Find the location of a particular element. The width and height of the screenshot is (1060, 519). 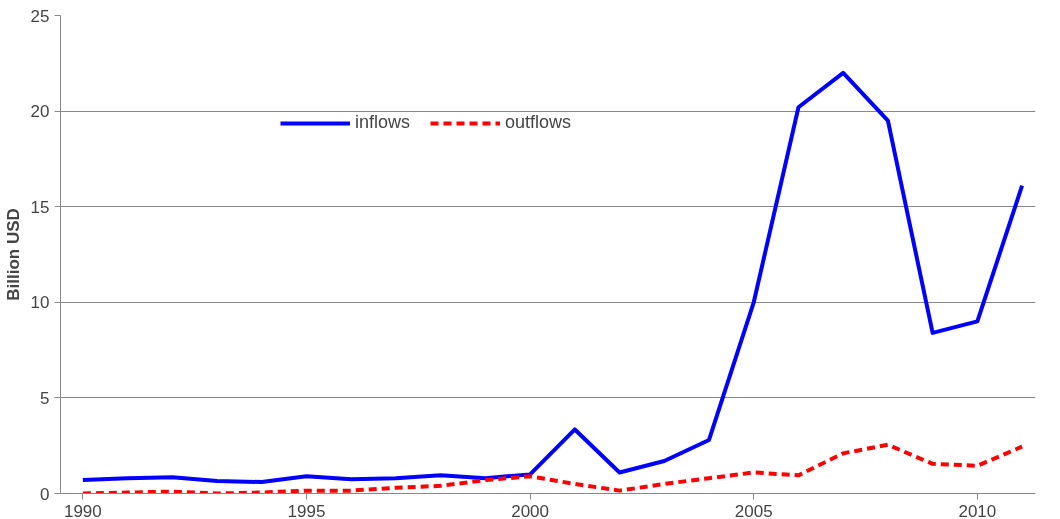

y-tick-label: 20 is located at coordinates (40, 112).